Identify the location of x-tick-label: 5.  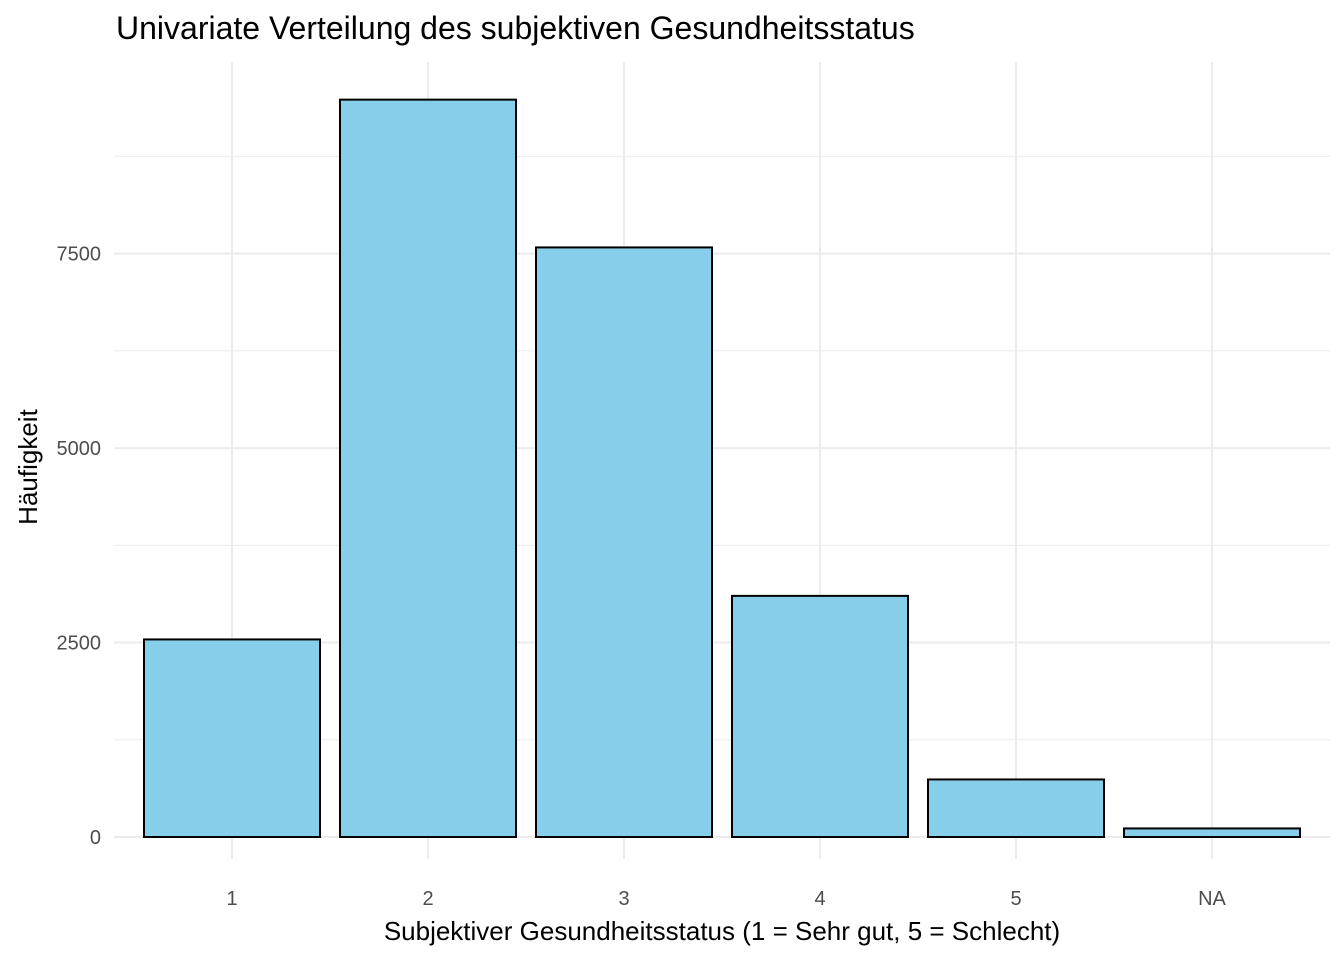
(1015, 899).